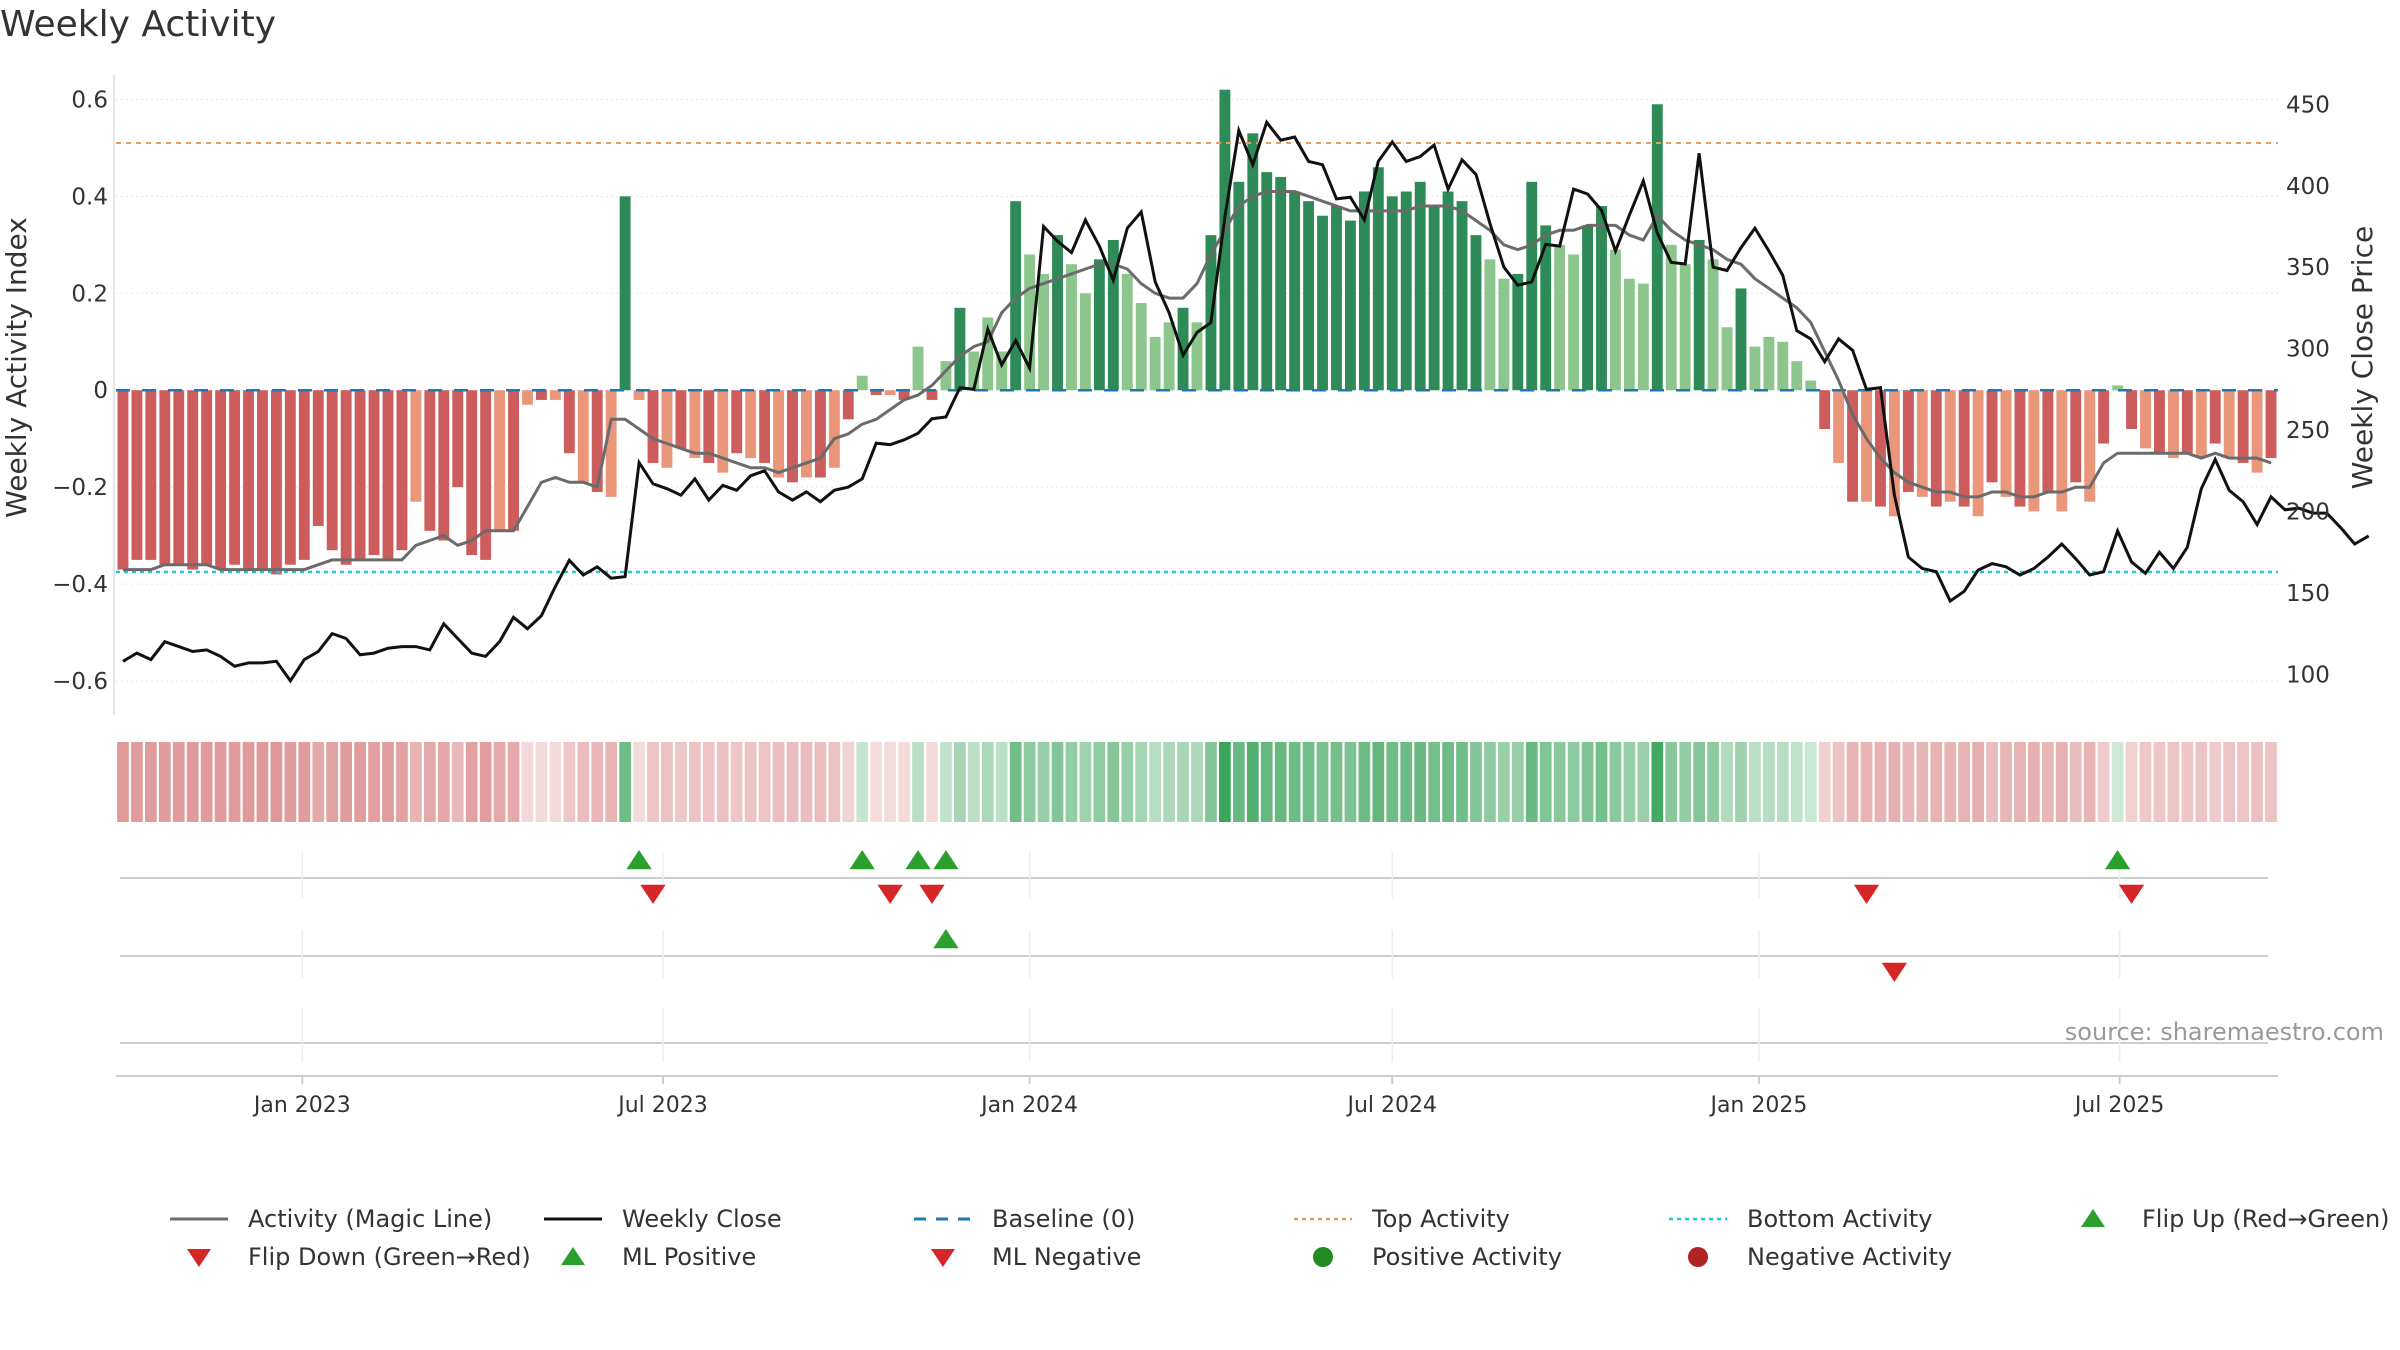 This screenshot has height=1350, width=2400. I want to click on legend-item: Activity (Magic Line), so click(329, 1219).